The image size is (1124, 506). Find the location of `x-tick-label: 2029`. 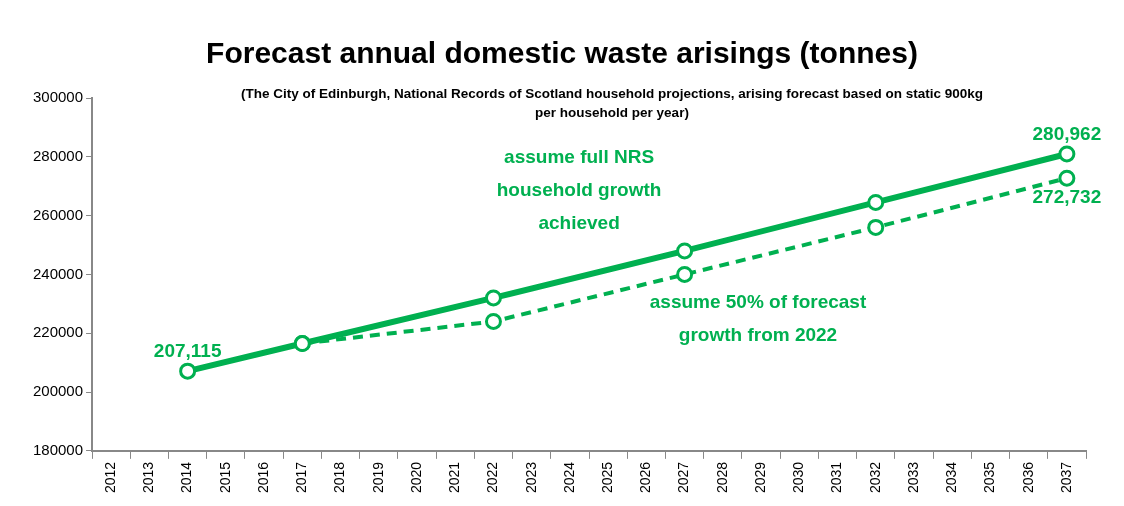

x-tick-label: 2029 is located at coordinates (759, 477).